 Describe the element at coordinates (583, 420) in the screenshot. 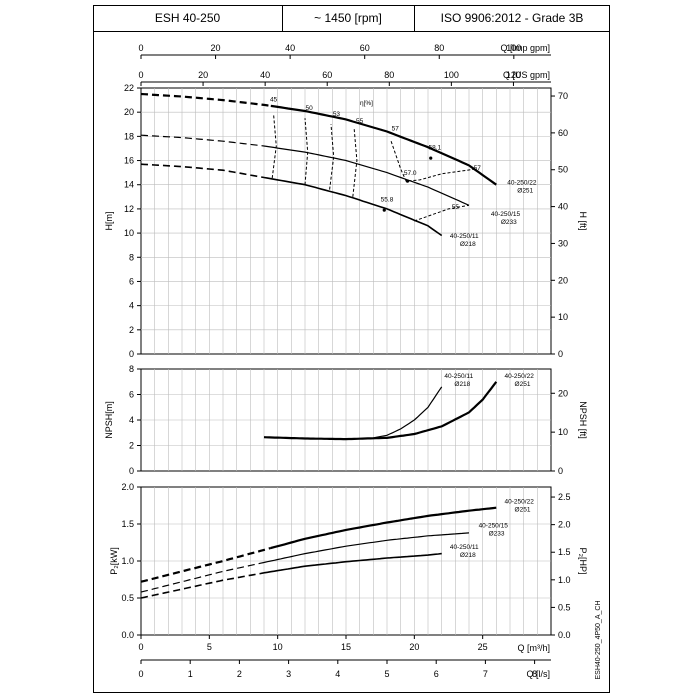

I see `npsh-y-right-axis-label: NPSH [ft]` at that location.